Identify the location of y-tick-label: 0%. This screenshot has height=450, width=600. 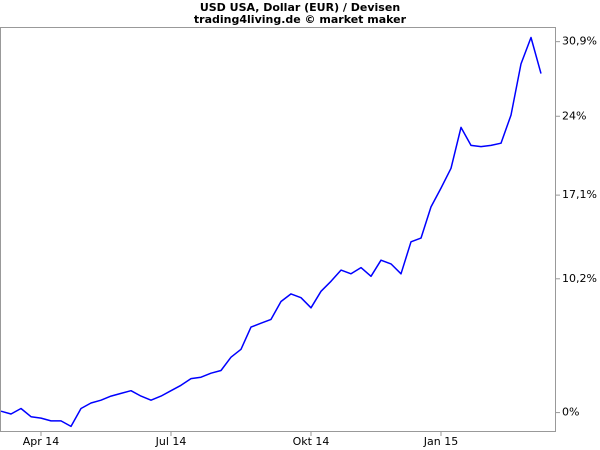
(570, 412).